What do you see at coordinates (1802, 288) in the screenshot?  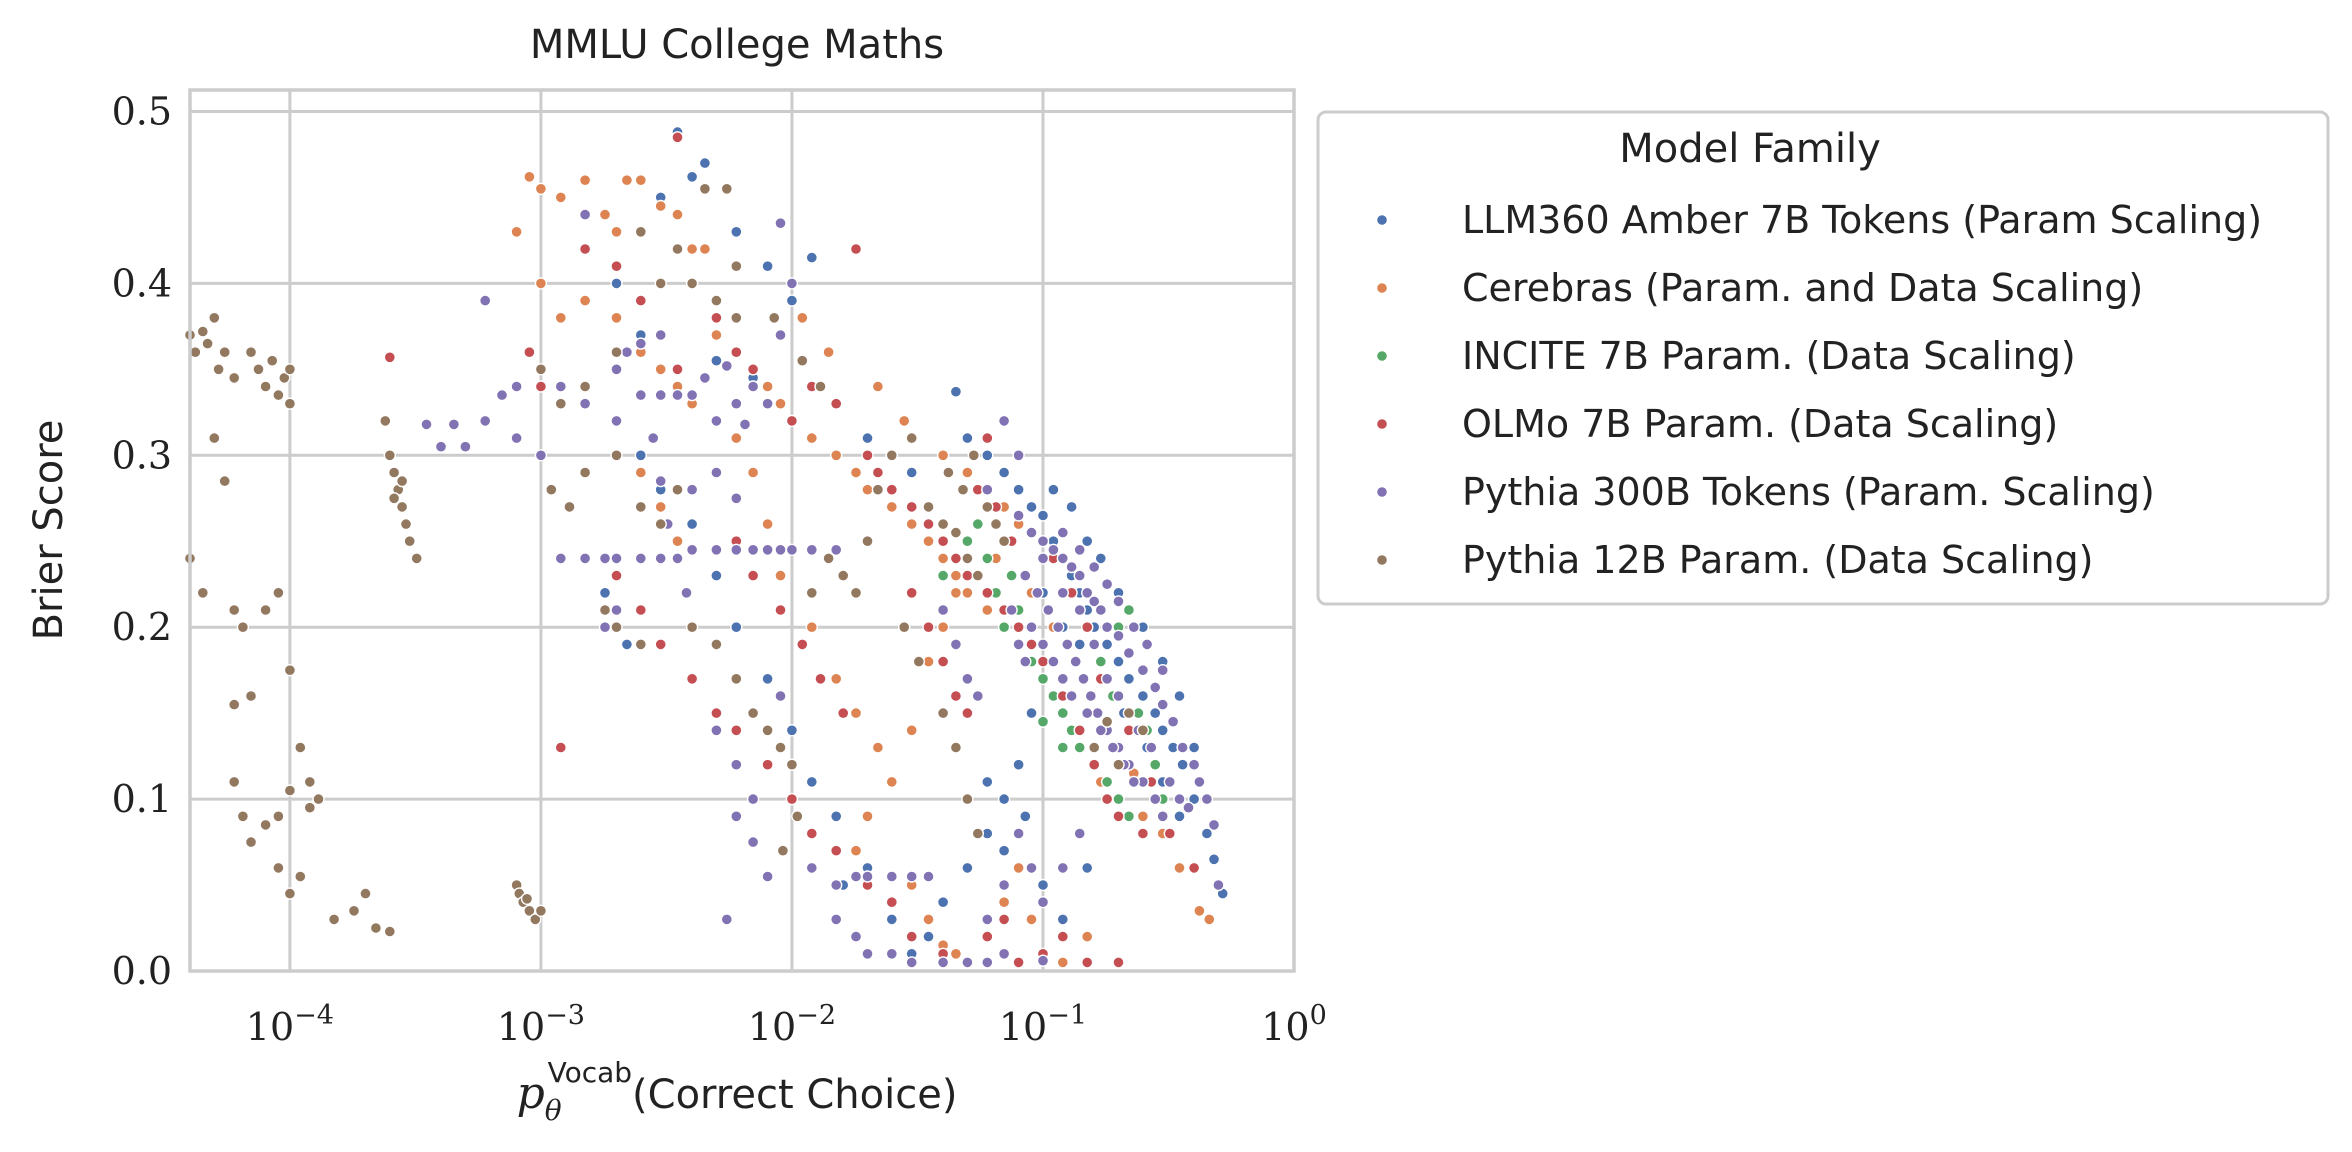 I see `legend-label: Cerebras (Param. and Data Scaling)` at bounding box center [1802, 288].